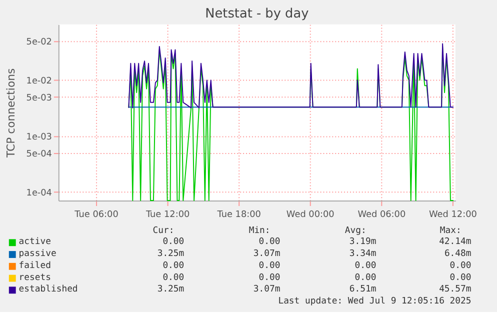  Describe the element at coordinates (39, 81) in the screenshot. I see `y-tick-label: 1e-02` at that location.